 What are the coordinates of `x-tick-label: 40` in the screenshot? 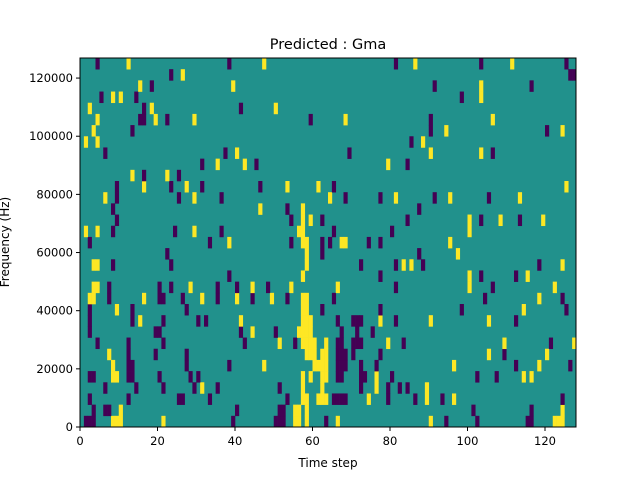 It's located at (235, 441).